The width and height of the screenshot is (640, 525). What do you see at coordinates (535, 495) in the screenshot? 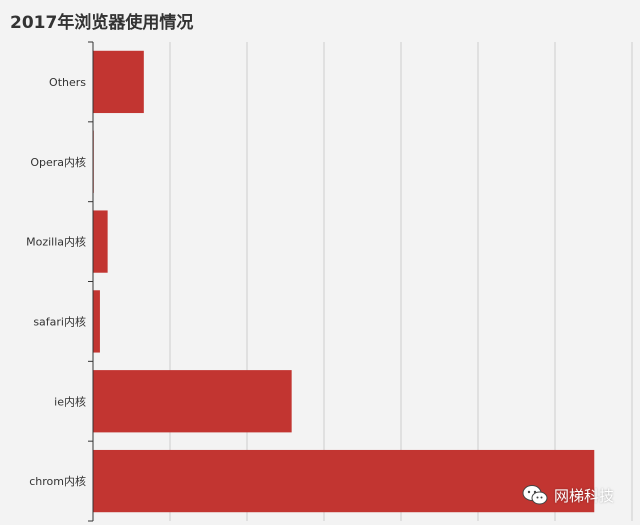
I see `wechat-icon` at bounding box center [535, 495].